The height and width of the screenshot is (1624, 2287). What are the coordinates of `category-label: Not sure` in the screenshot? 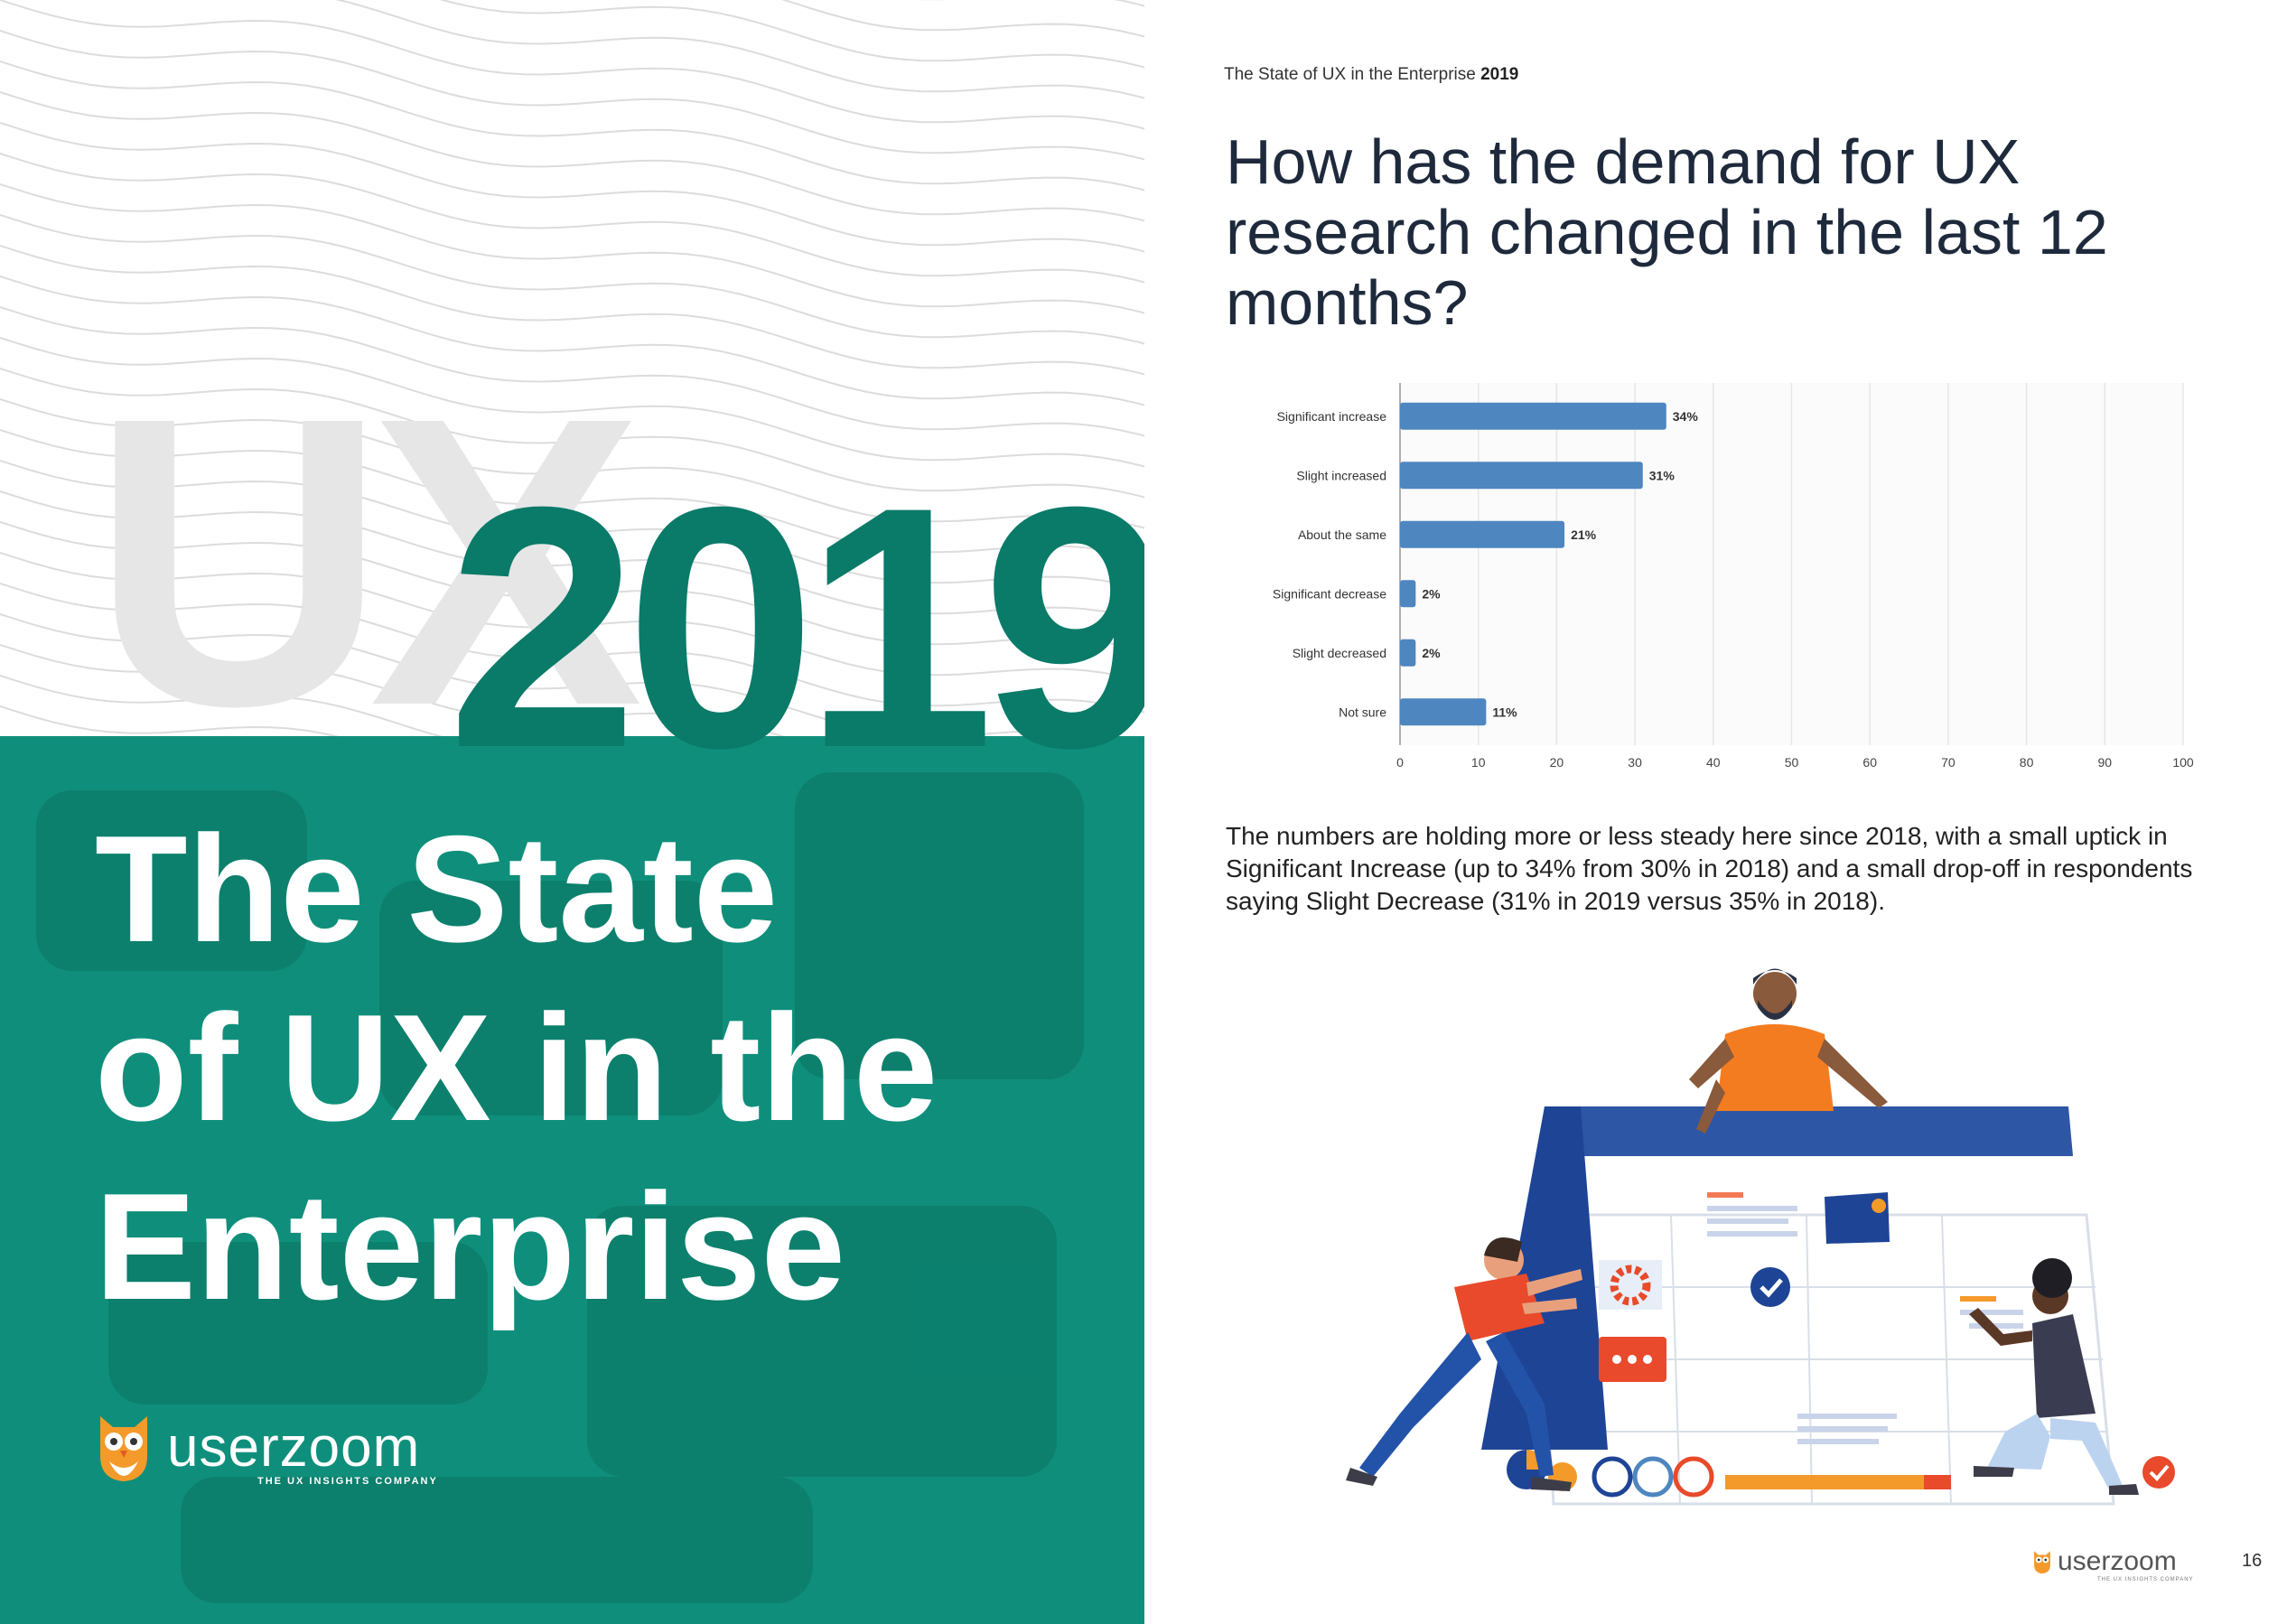 It's located at (1362, 712).